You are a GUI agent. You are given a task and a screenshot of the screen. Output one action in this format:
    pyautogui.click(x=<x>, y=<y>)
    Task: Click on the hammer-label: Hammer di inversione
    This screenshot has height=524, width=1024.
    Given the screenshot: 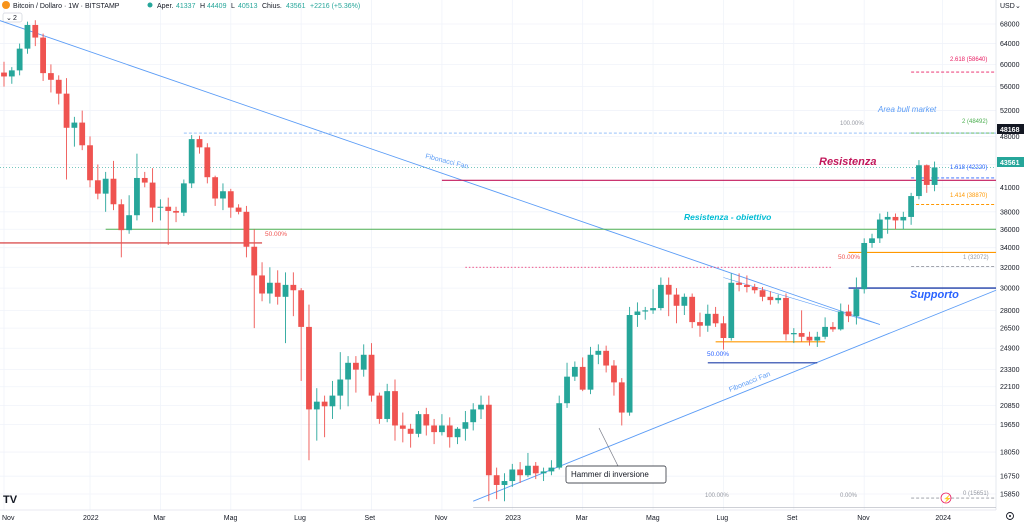 What is the action you would take?
    pyautogui.click(x=610, y=474)
    